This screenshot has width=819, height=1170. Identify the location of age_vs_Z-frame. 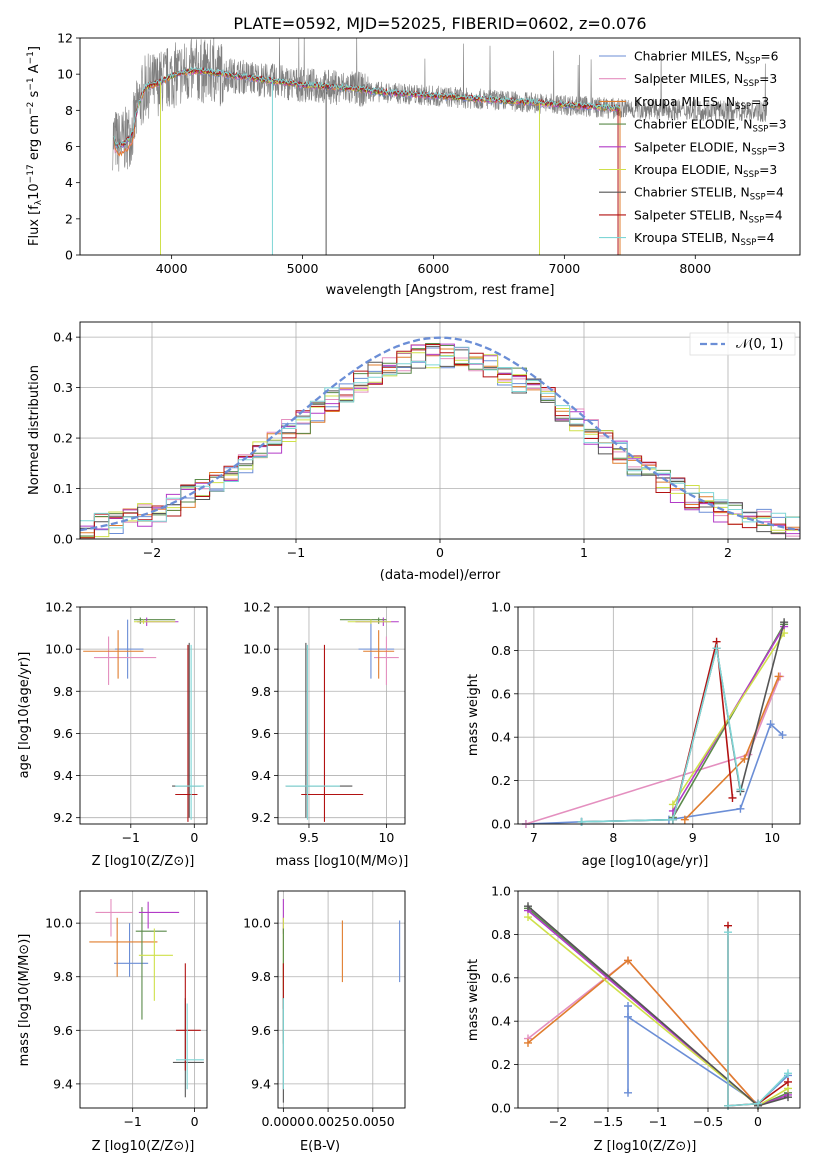
(143, 715).